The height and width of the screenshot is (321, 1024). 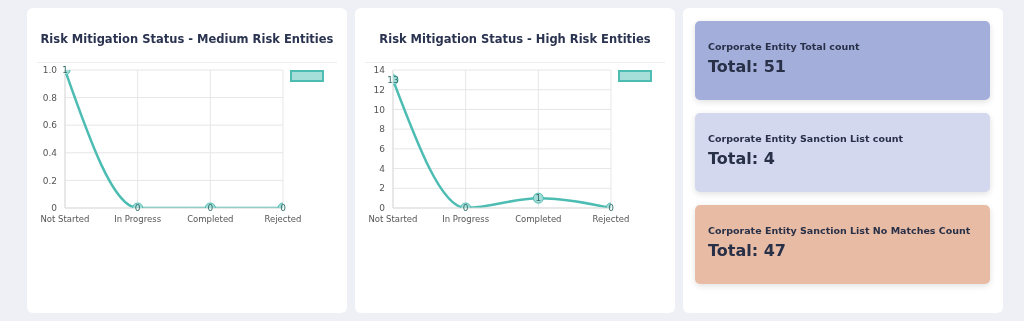 What do you see at coordinates (747, 250) in the screenshot?
I see `text: Total: 47` at bounding box center [747, 250].